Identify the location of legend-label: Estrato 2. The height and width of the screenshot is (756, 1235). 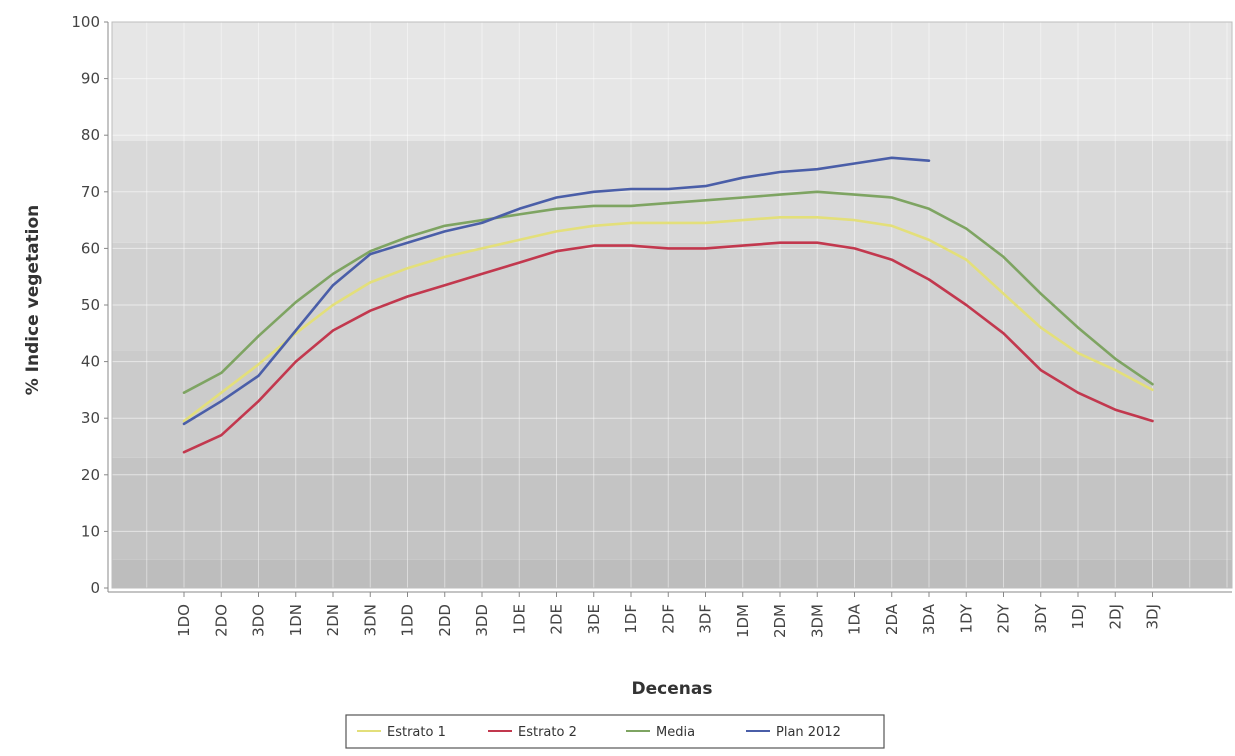
(547, 732).